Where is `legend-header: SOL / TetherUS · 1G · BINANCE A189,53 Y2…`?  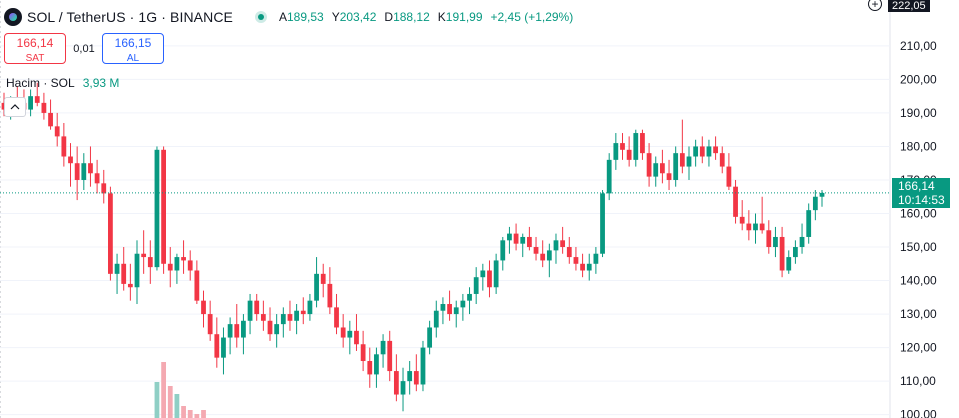
legend-header: SOL / TetherUS · 1G · BINANCE A189,53 Y2… is located at coordinates (288, 17).